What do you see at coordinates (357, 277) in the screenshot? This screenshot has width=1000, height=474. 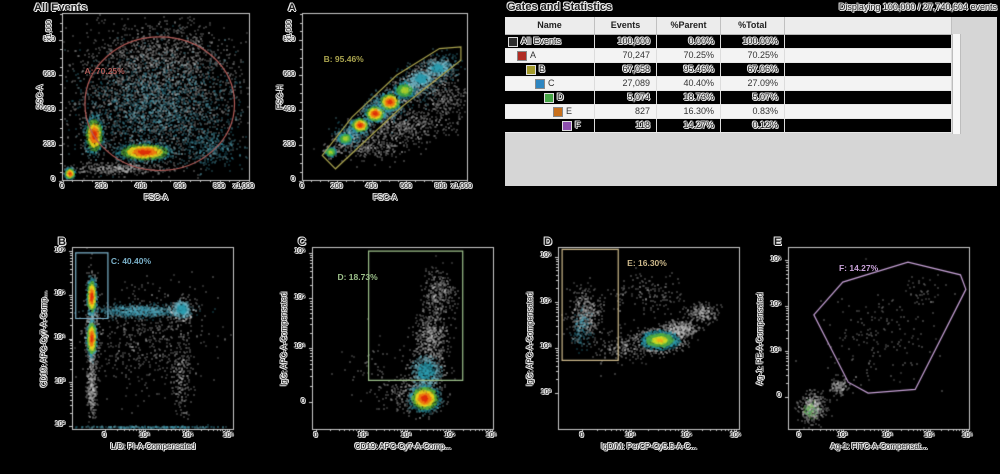 I see `gate-d-label: D: 18.73%` at bounding box center [357, 277].